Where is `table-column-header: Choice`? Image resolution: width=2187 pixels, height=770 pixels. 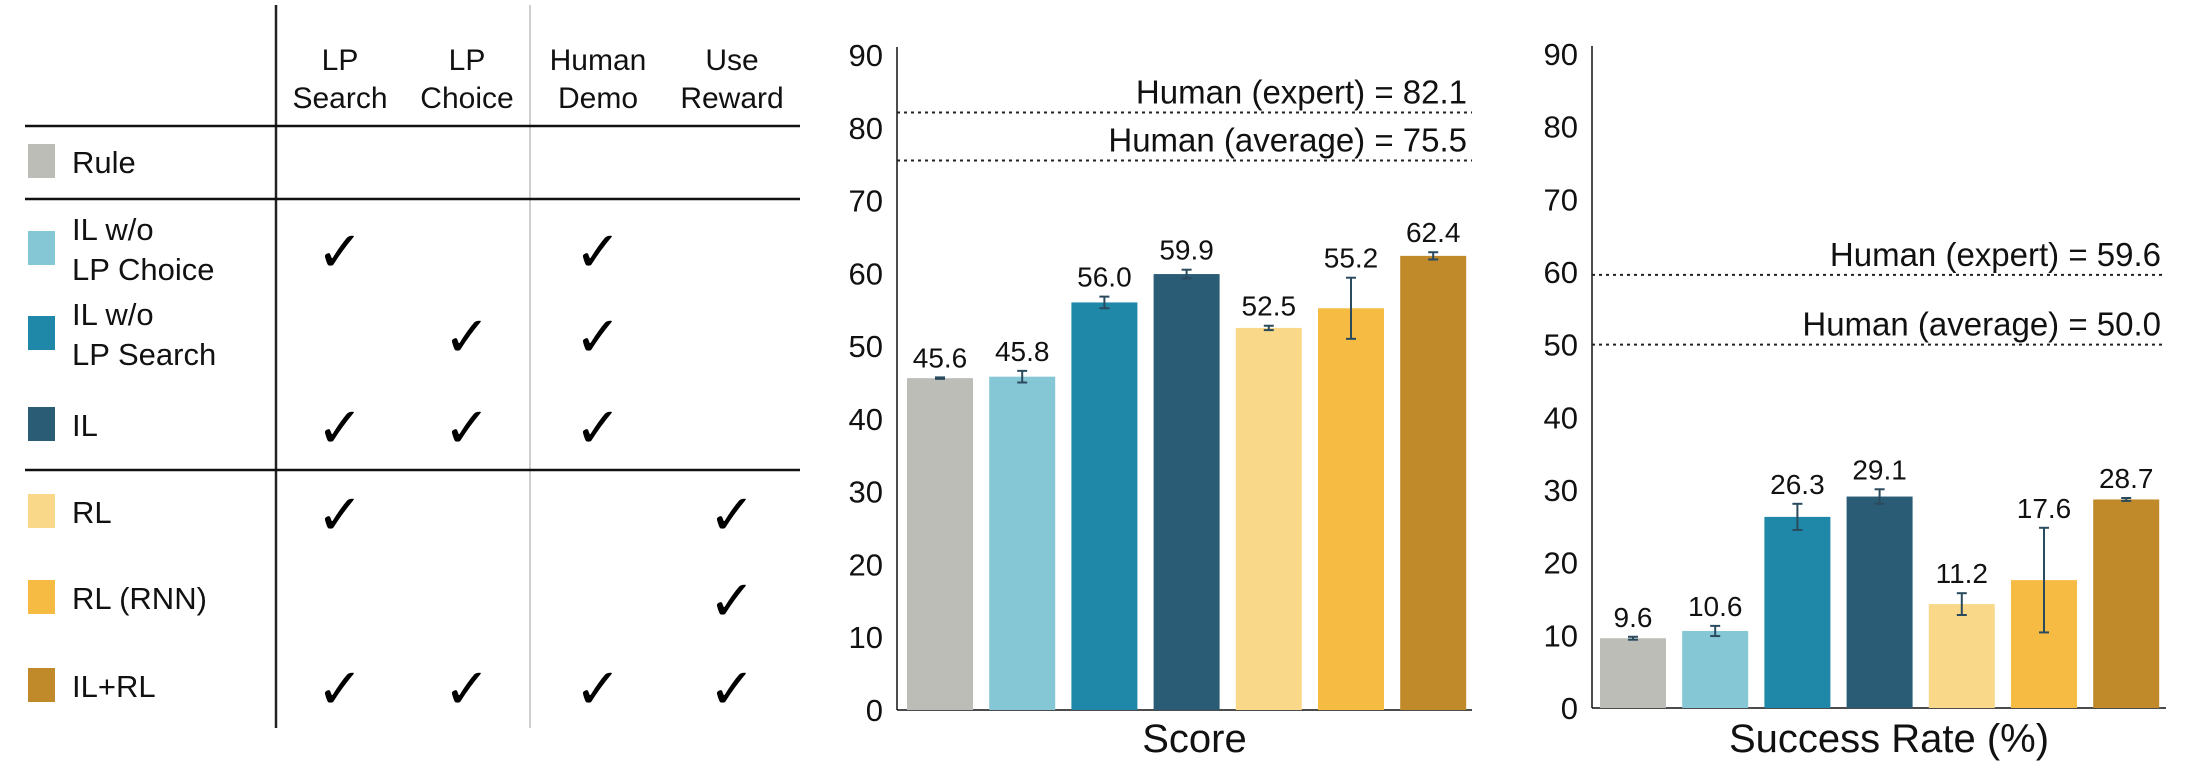
table-column-header: Choice is located at coordinates (466, 98).